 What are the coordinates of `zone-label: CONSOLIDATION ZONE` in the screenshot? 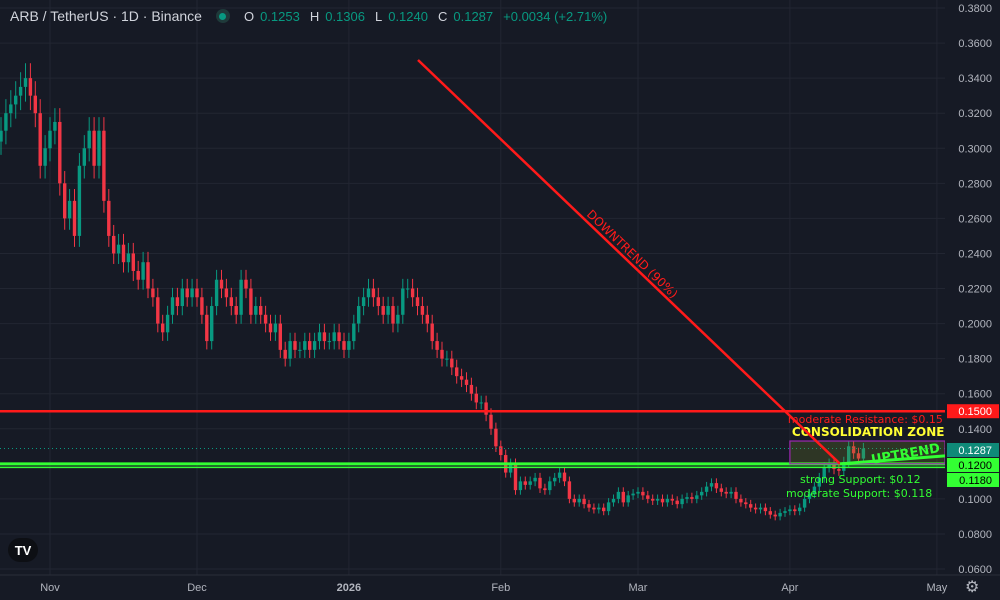 It's located at (868, 432).